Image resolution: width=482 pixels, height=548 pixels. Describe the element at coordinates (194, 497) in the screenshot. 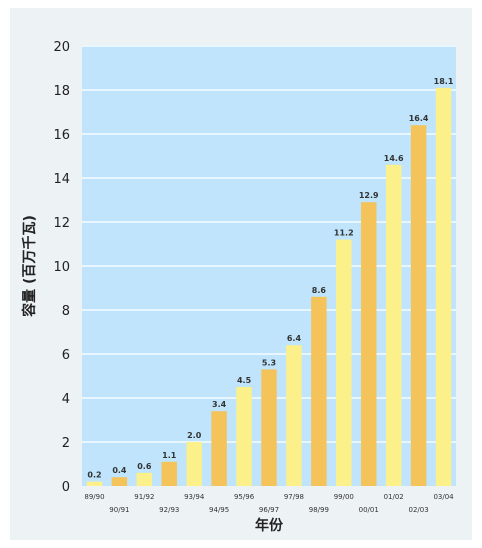

I see `x-tick-label: 93/94` at that location.